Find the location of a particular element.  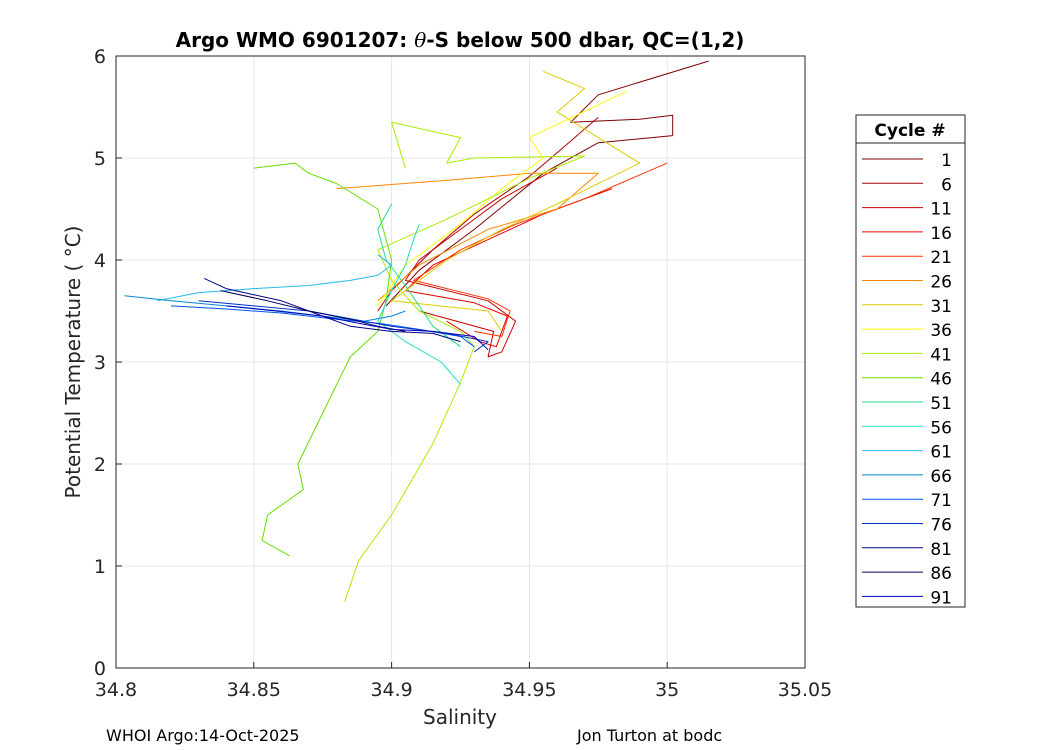

legend-label-cycle-51: 51 is located at coordinates (941, 404).